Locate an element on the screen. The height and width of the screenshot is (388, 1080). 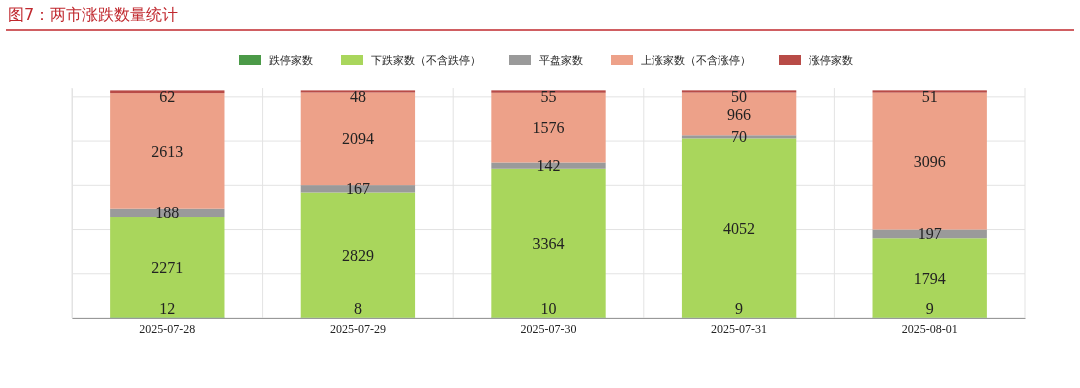
data-label: 70 is located at coordinates (739, 137).